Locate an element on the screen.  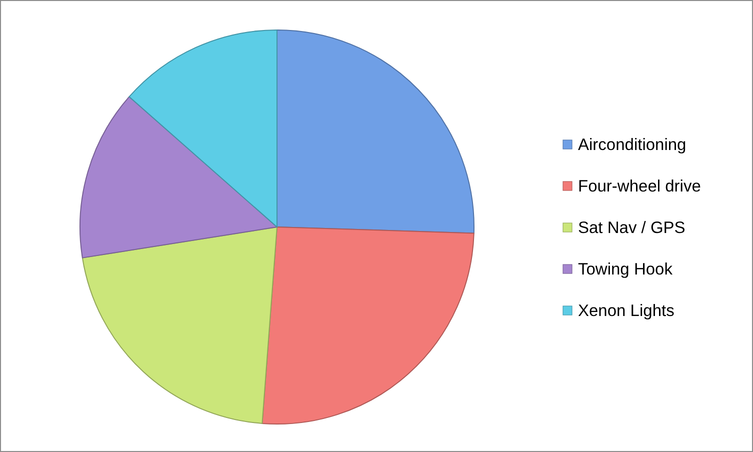
legend-label: Airconditioning is located at coordinates (632, 145).